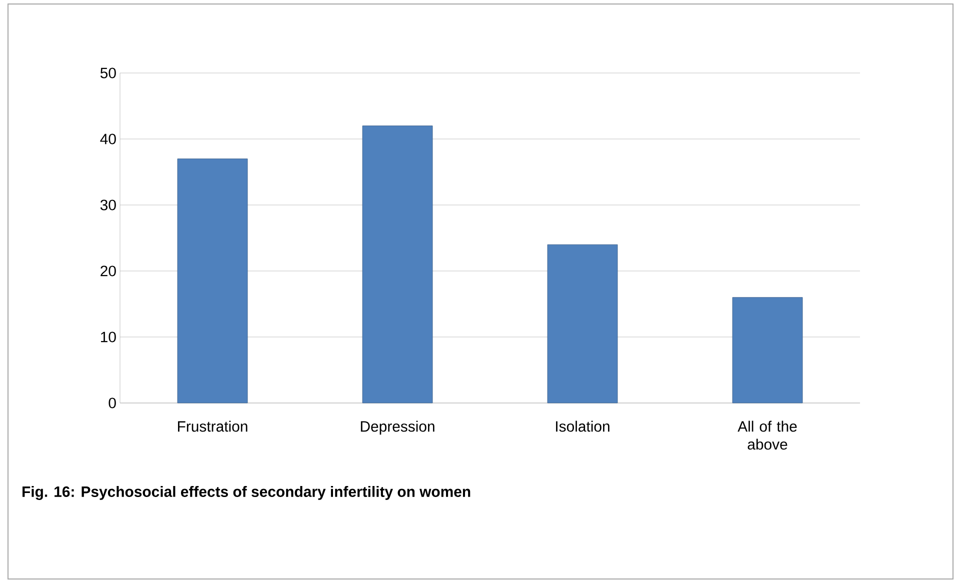 The image size is (961, 583). Describe the element at coordinates (108, 205) in the screenshot. I see `y-tick-label: 30` at that location.